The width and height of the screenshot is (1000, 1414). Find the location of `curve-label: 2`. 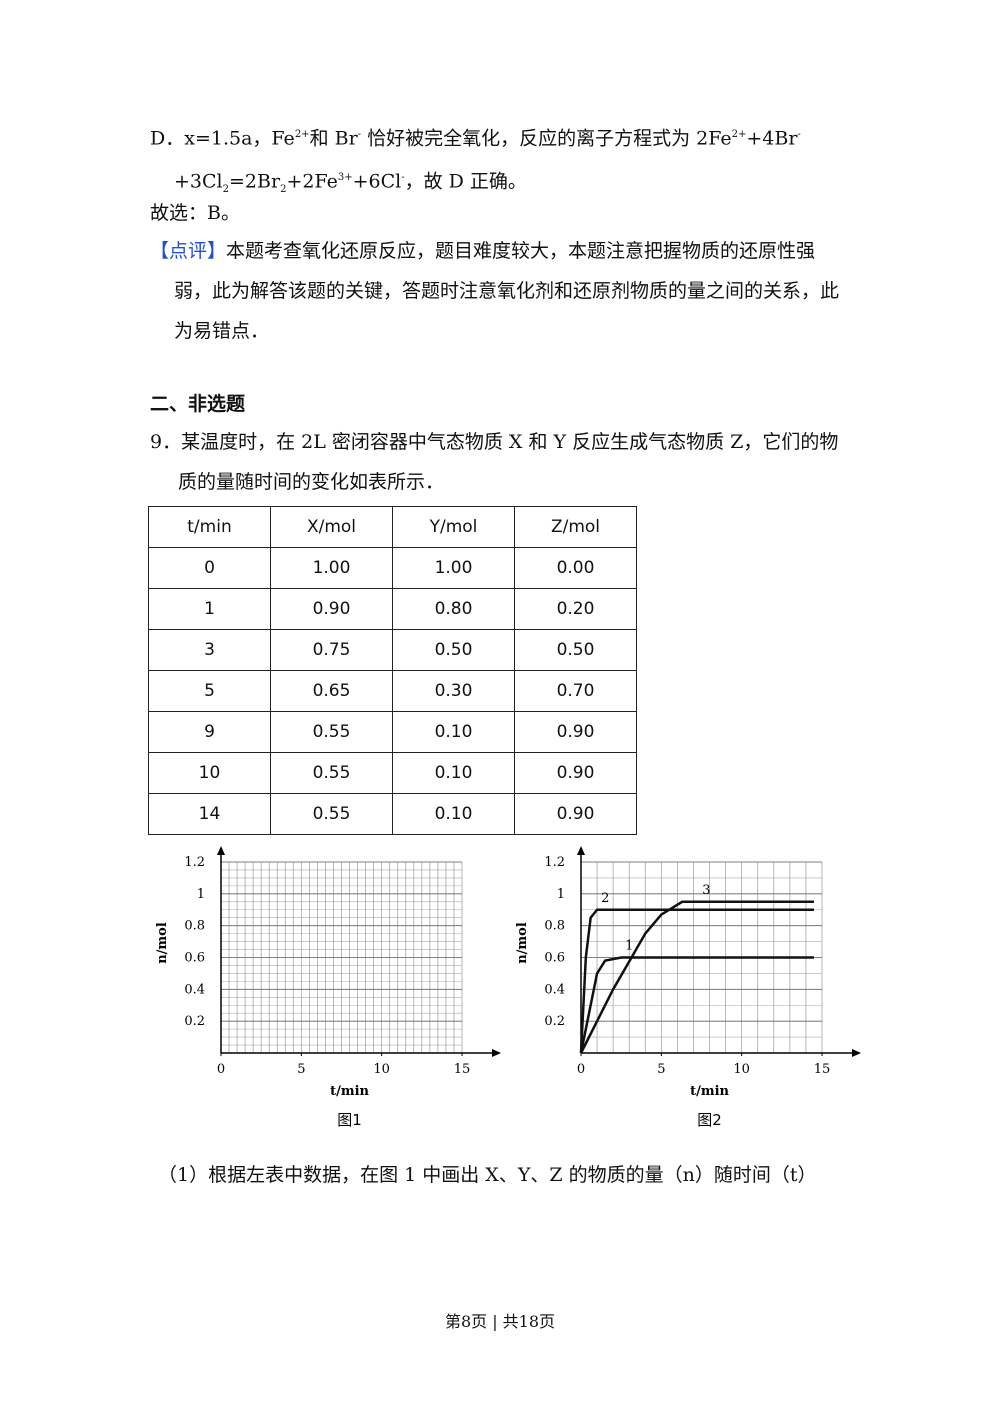

curve-label: 2 is located at coordinates (605, 898).